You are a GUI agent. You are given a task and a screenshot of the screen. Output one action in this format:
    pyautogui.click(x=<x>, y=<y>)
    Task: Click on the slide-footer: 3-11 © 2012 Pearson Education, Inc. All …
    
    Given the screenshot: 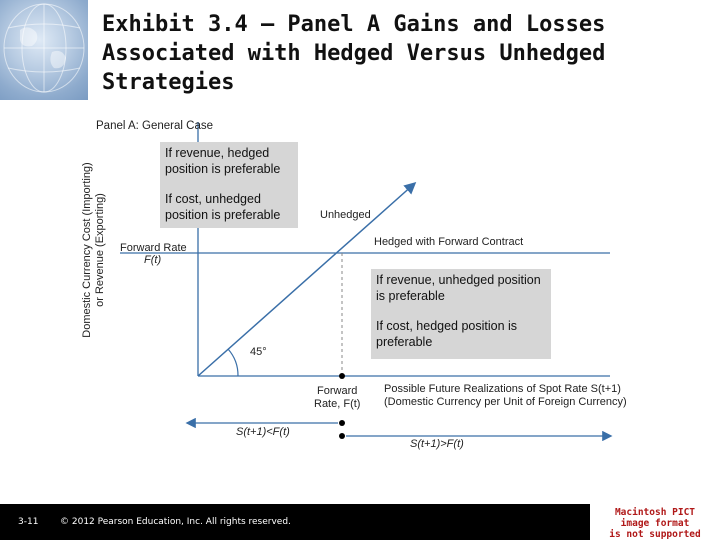 What is the action you would take?
    pyautogui.click(x=295, y=522)
    